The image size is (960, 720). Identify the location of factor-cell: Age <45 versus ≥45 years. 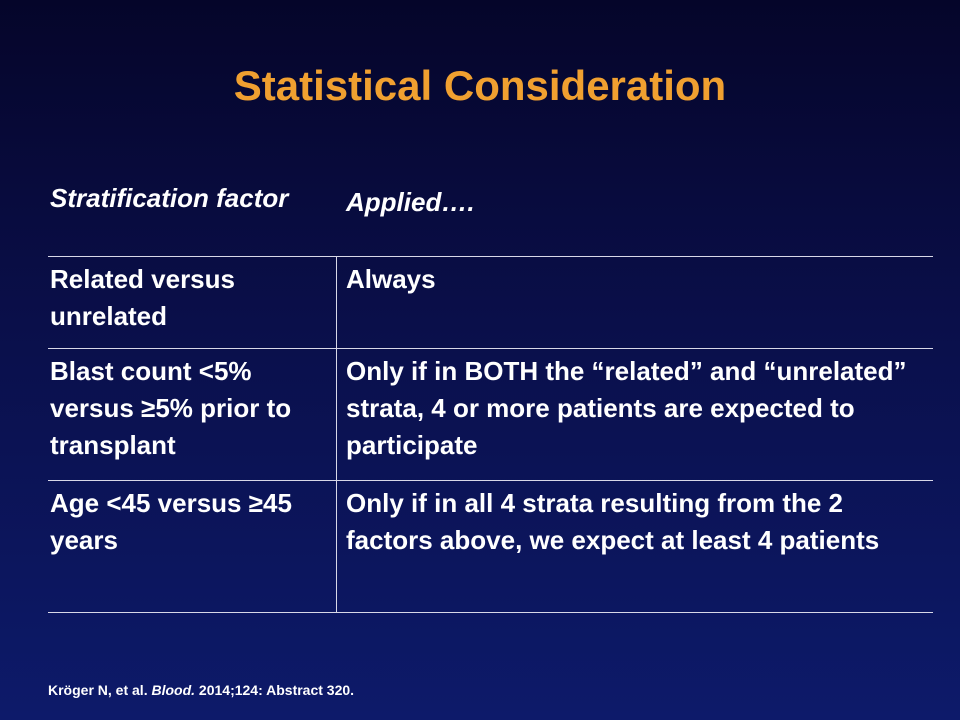
(192, 546).